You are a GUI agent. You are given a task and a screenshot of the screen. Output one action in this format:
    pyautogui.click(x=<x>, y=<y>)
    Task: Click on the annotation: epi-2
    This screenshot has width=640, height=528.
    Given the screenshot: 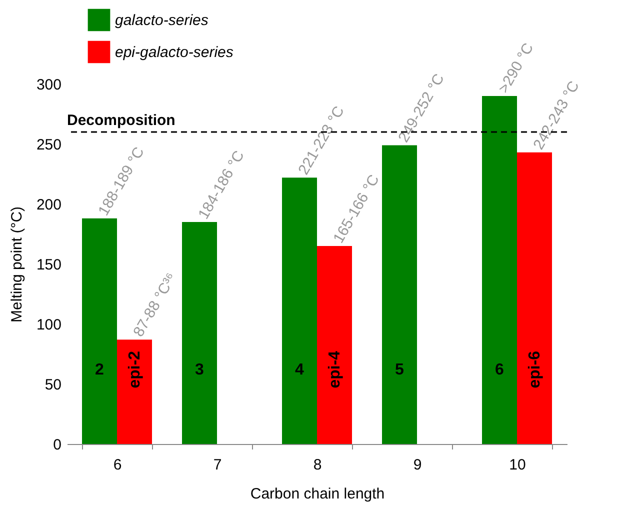 What is the action you would take?
    pyautogui.click(x=135, y=369)
    